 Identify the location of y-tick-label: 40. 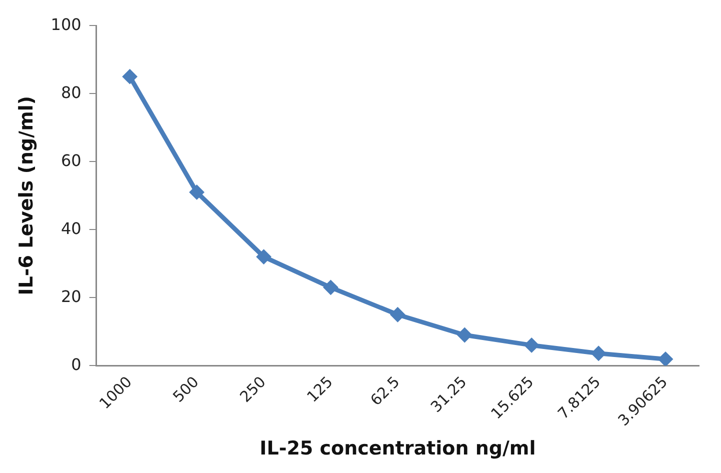
(71, 228).